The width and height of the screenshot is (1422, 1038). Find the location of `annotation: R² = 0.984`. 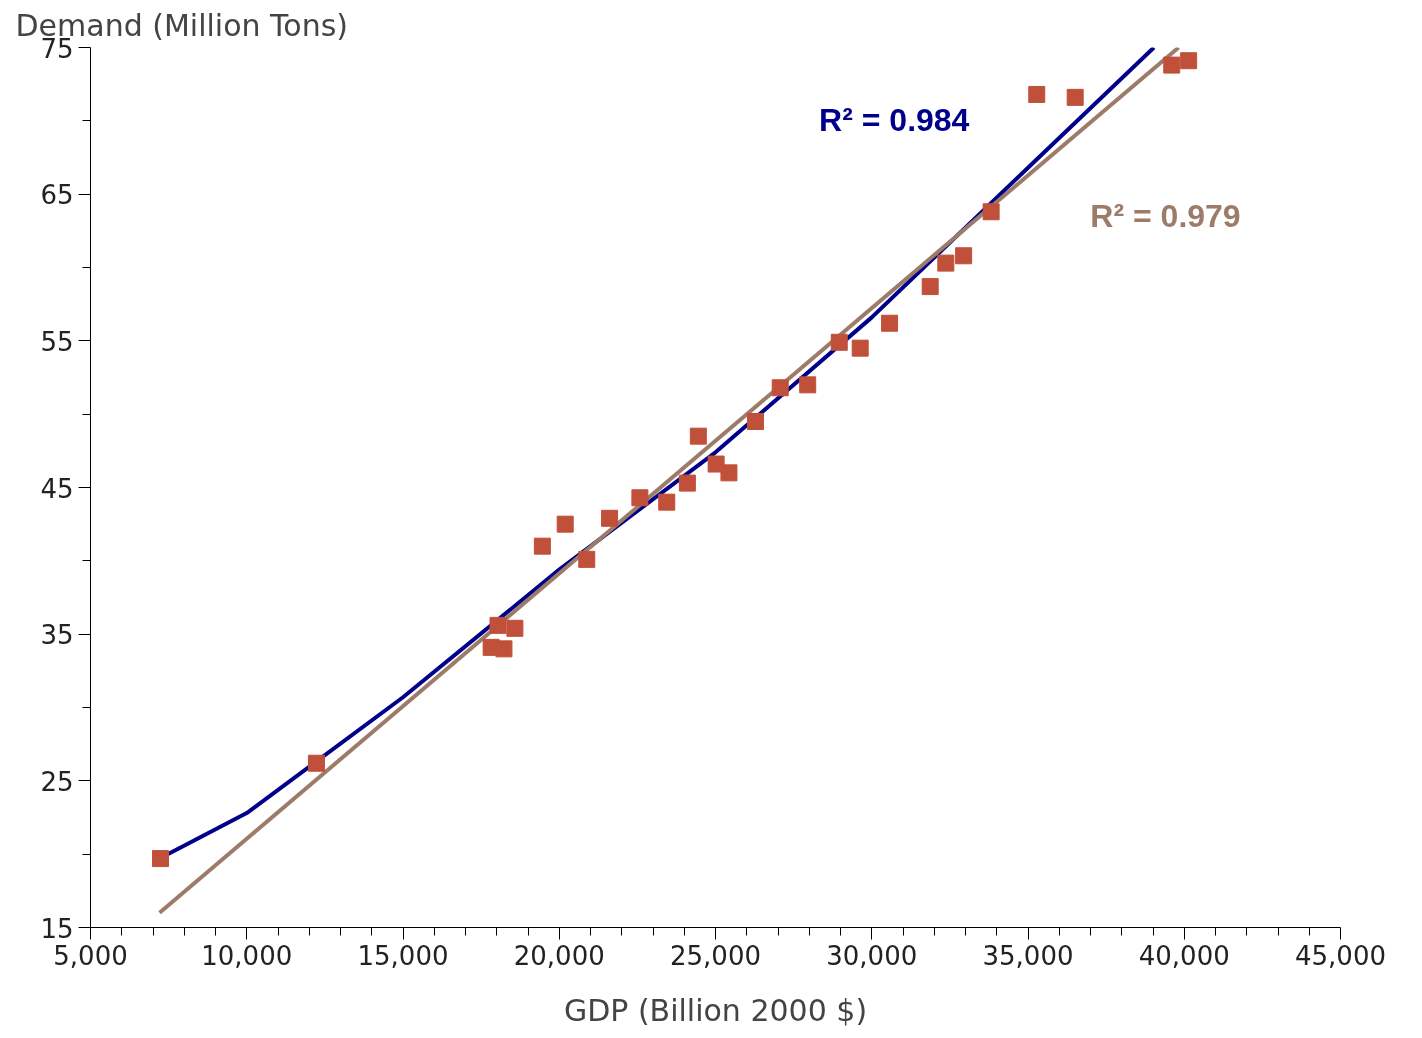

annotation: R² = 0.984 is located at coordinates (894, 119).